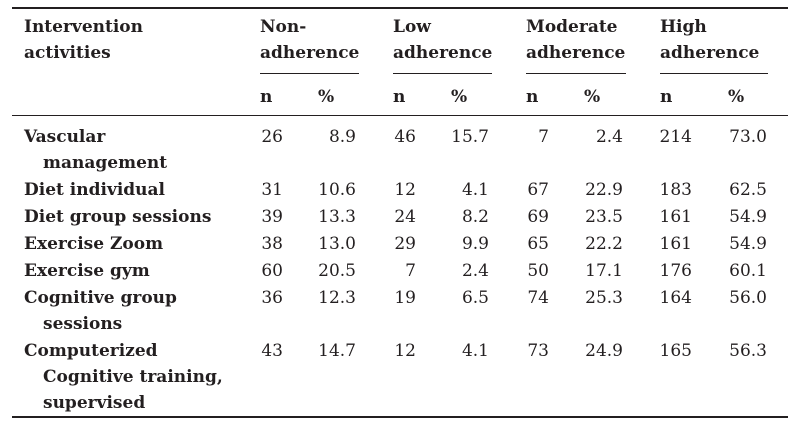 The image size is (800, 423). I want to click on count-cell: 46, so click(405, 137).